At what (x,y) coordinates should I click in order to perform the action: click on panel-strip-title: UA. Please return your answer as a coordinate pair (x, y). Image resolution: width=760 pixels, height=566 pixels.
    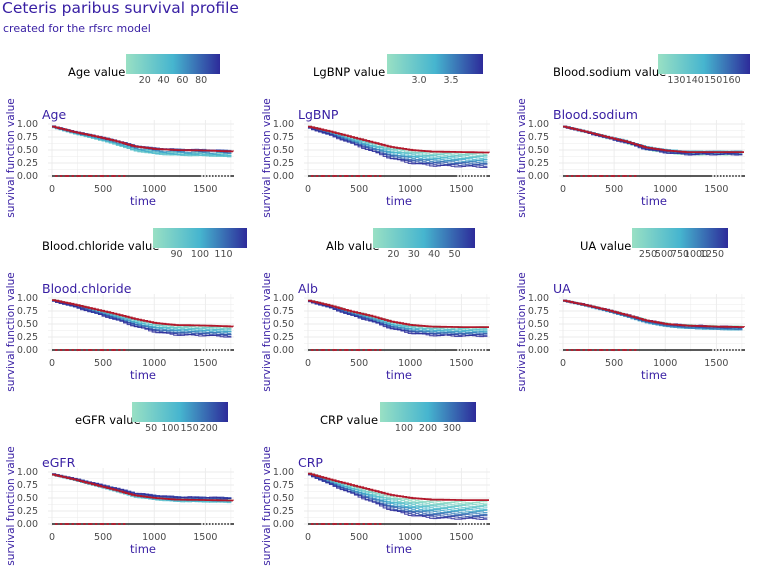
    Looking at the image, I should click on (562, 288).